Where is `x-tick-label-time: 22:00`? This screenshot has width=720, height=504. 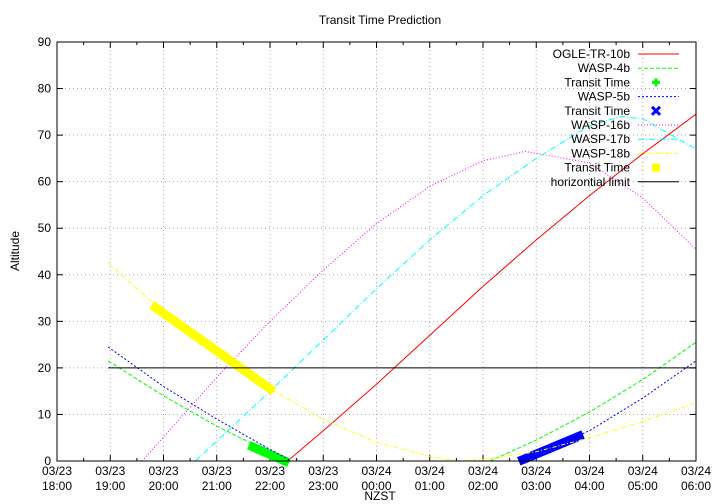 x-tick-label-time: 22:00 is located at coordinates (270, 486).